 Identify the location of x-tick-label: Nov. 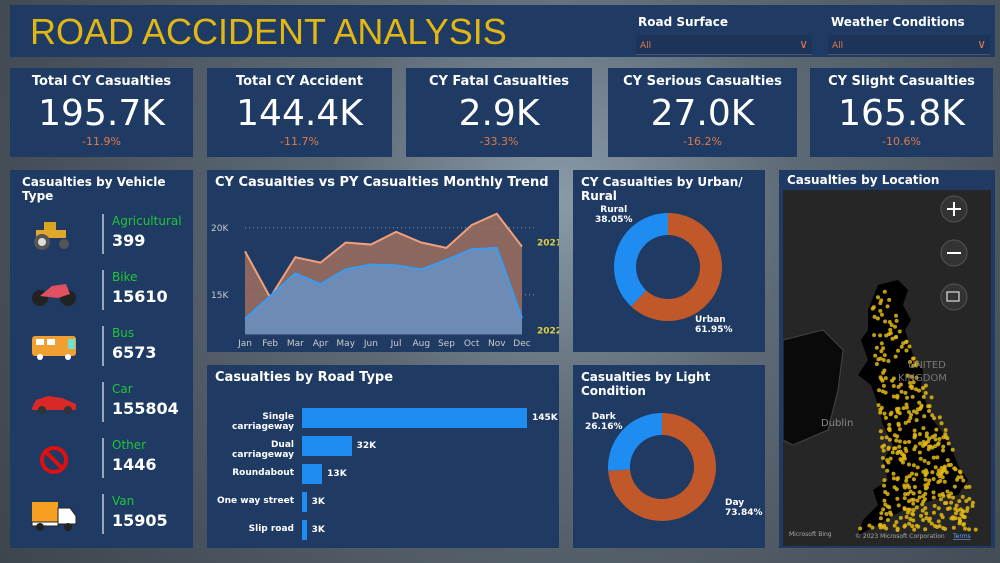
(497, 344).